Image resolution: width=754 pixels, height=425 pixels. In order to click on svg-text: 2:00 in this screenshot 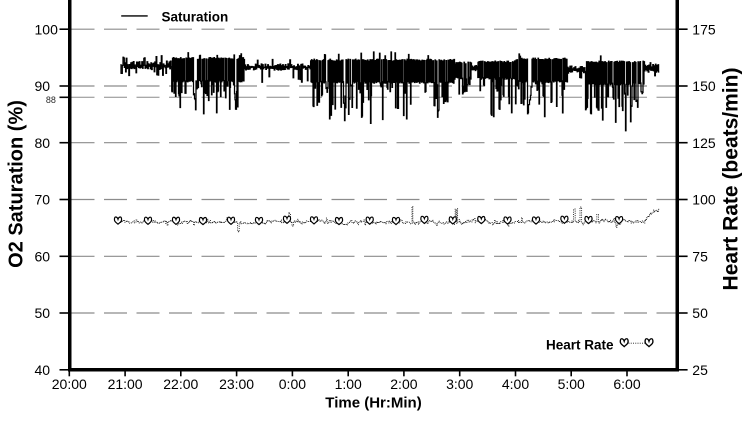, I will do `click(403, 384)`.